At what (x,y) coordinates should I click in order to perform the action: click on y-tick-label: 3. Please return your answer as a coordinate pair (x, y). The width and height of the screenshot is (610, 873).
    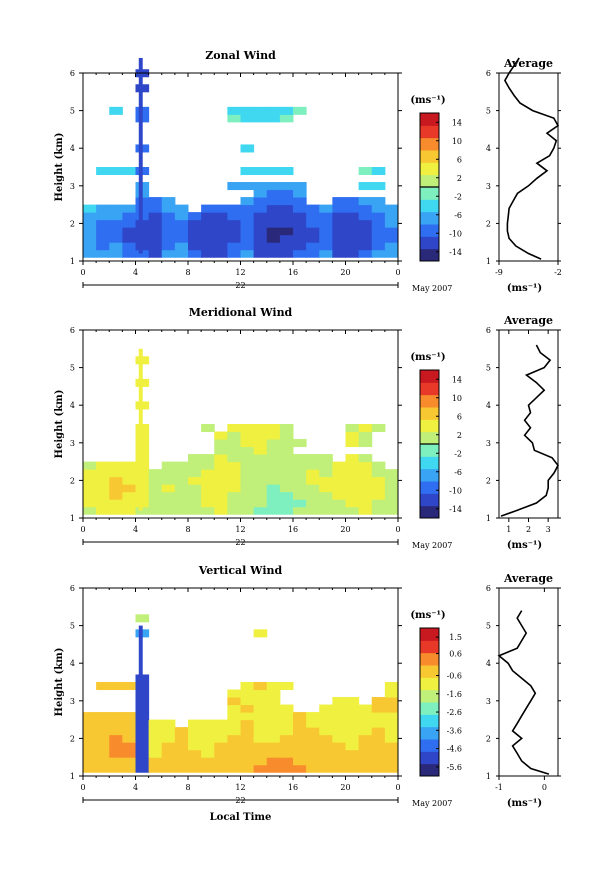
    Looking at the image, I should click on (72, 701).